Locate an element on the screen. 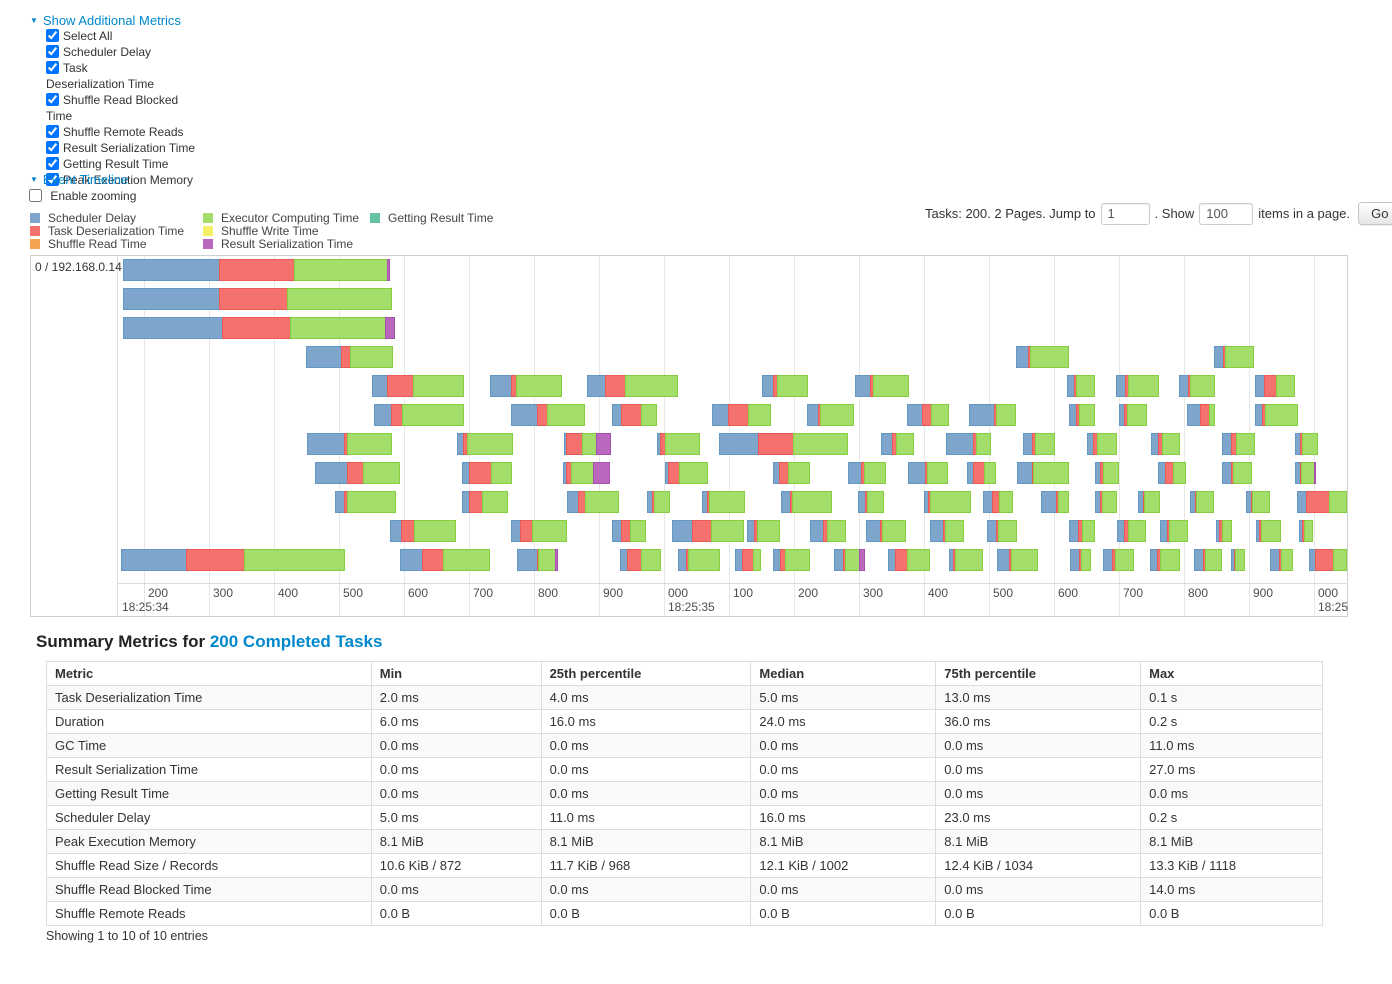 Image resolution: width=1392 pixels, height=984 pixels. column-header: Metric is located at coordinates (209, 673).